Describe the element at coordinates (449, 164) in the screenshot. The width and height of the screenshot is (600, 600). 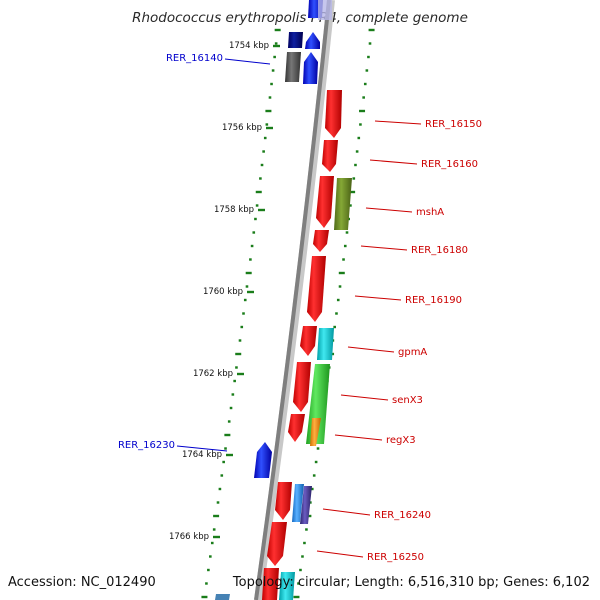
I see `gene-label: RER_16160` at that location.